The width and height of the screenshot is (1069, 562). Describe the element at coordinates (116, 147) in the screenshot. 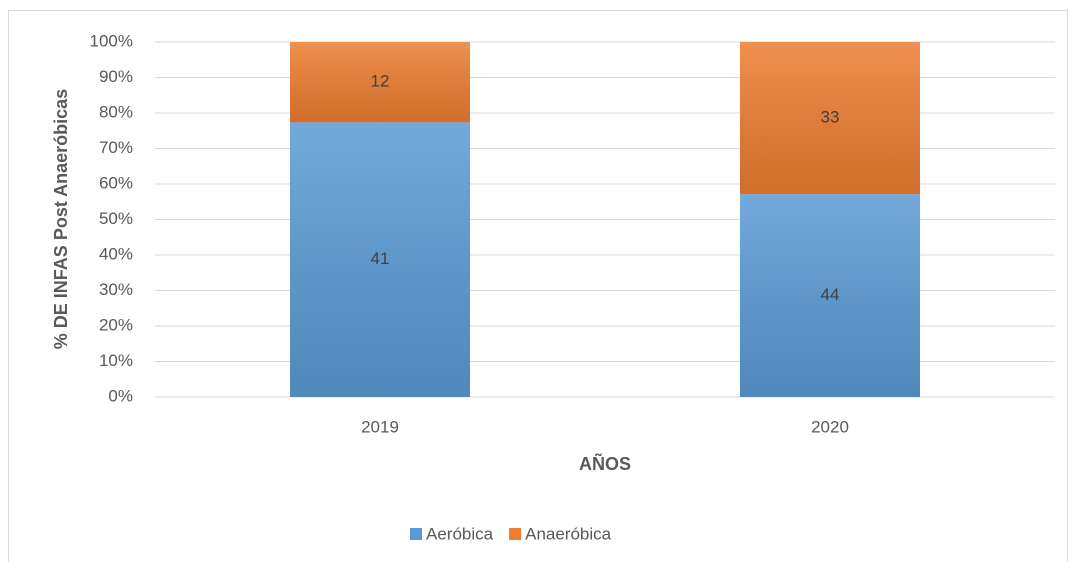

I see `y-tick-label: 70%` at that location.